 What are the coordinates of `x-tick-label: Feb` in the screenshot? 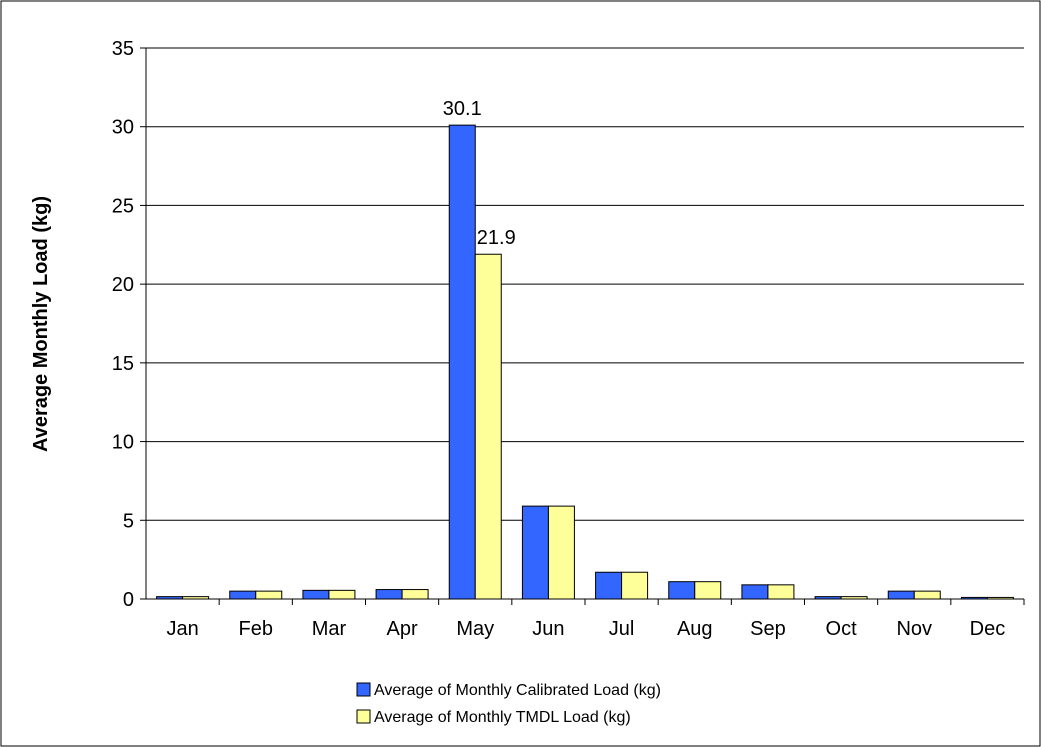 It's located at (256, 629).